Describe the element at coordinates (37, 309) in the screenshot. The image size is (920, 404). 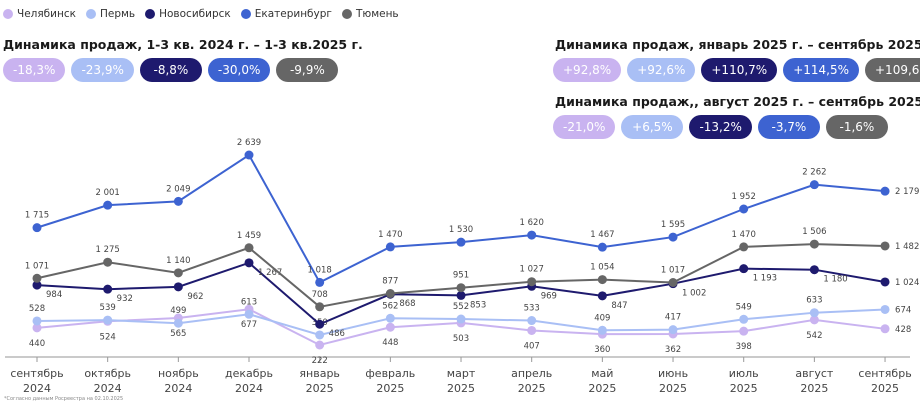
I see `data-label: 528` at that location.